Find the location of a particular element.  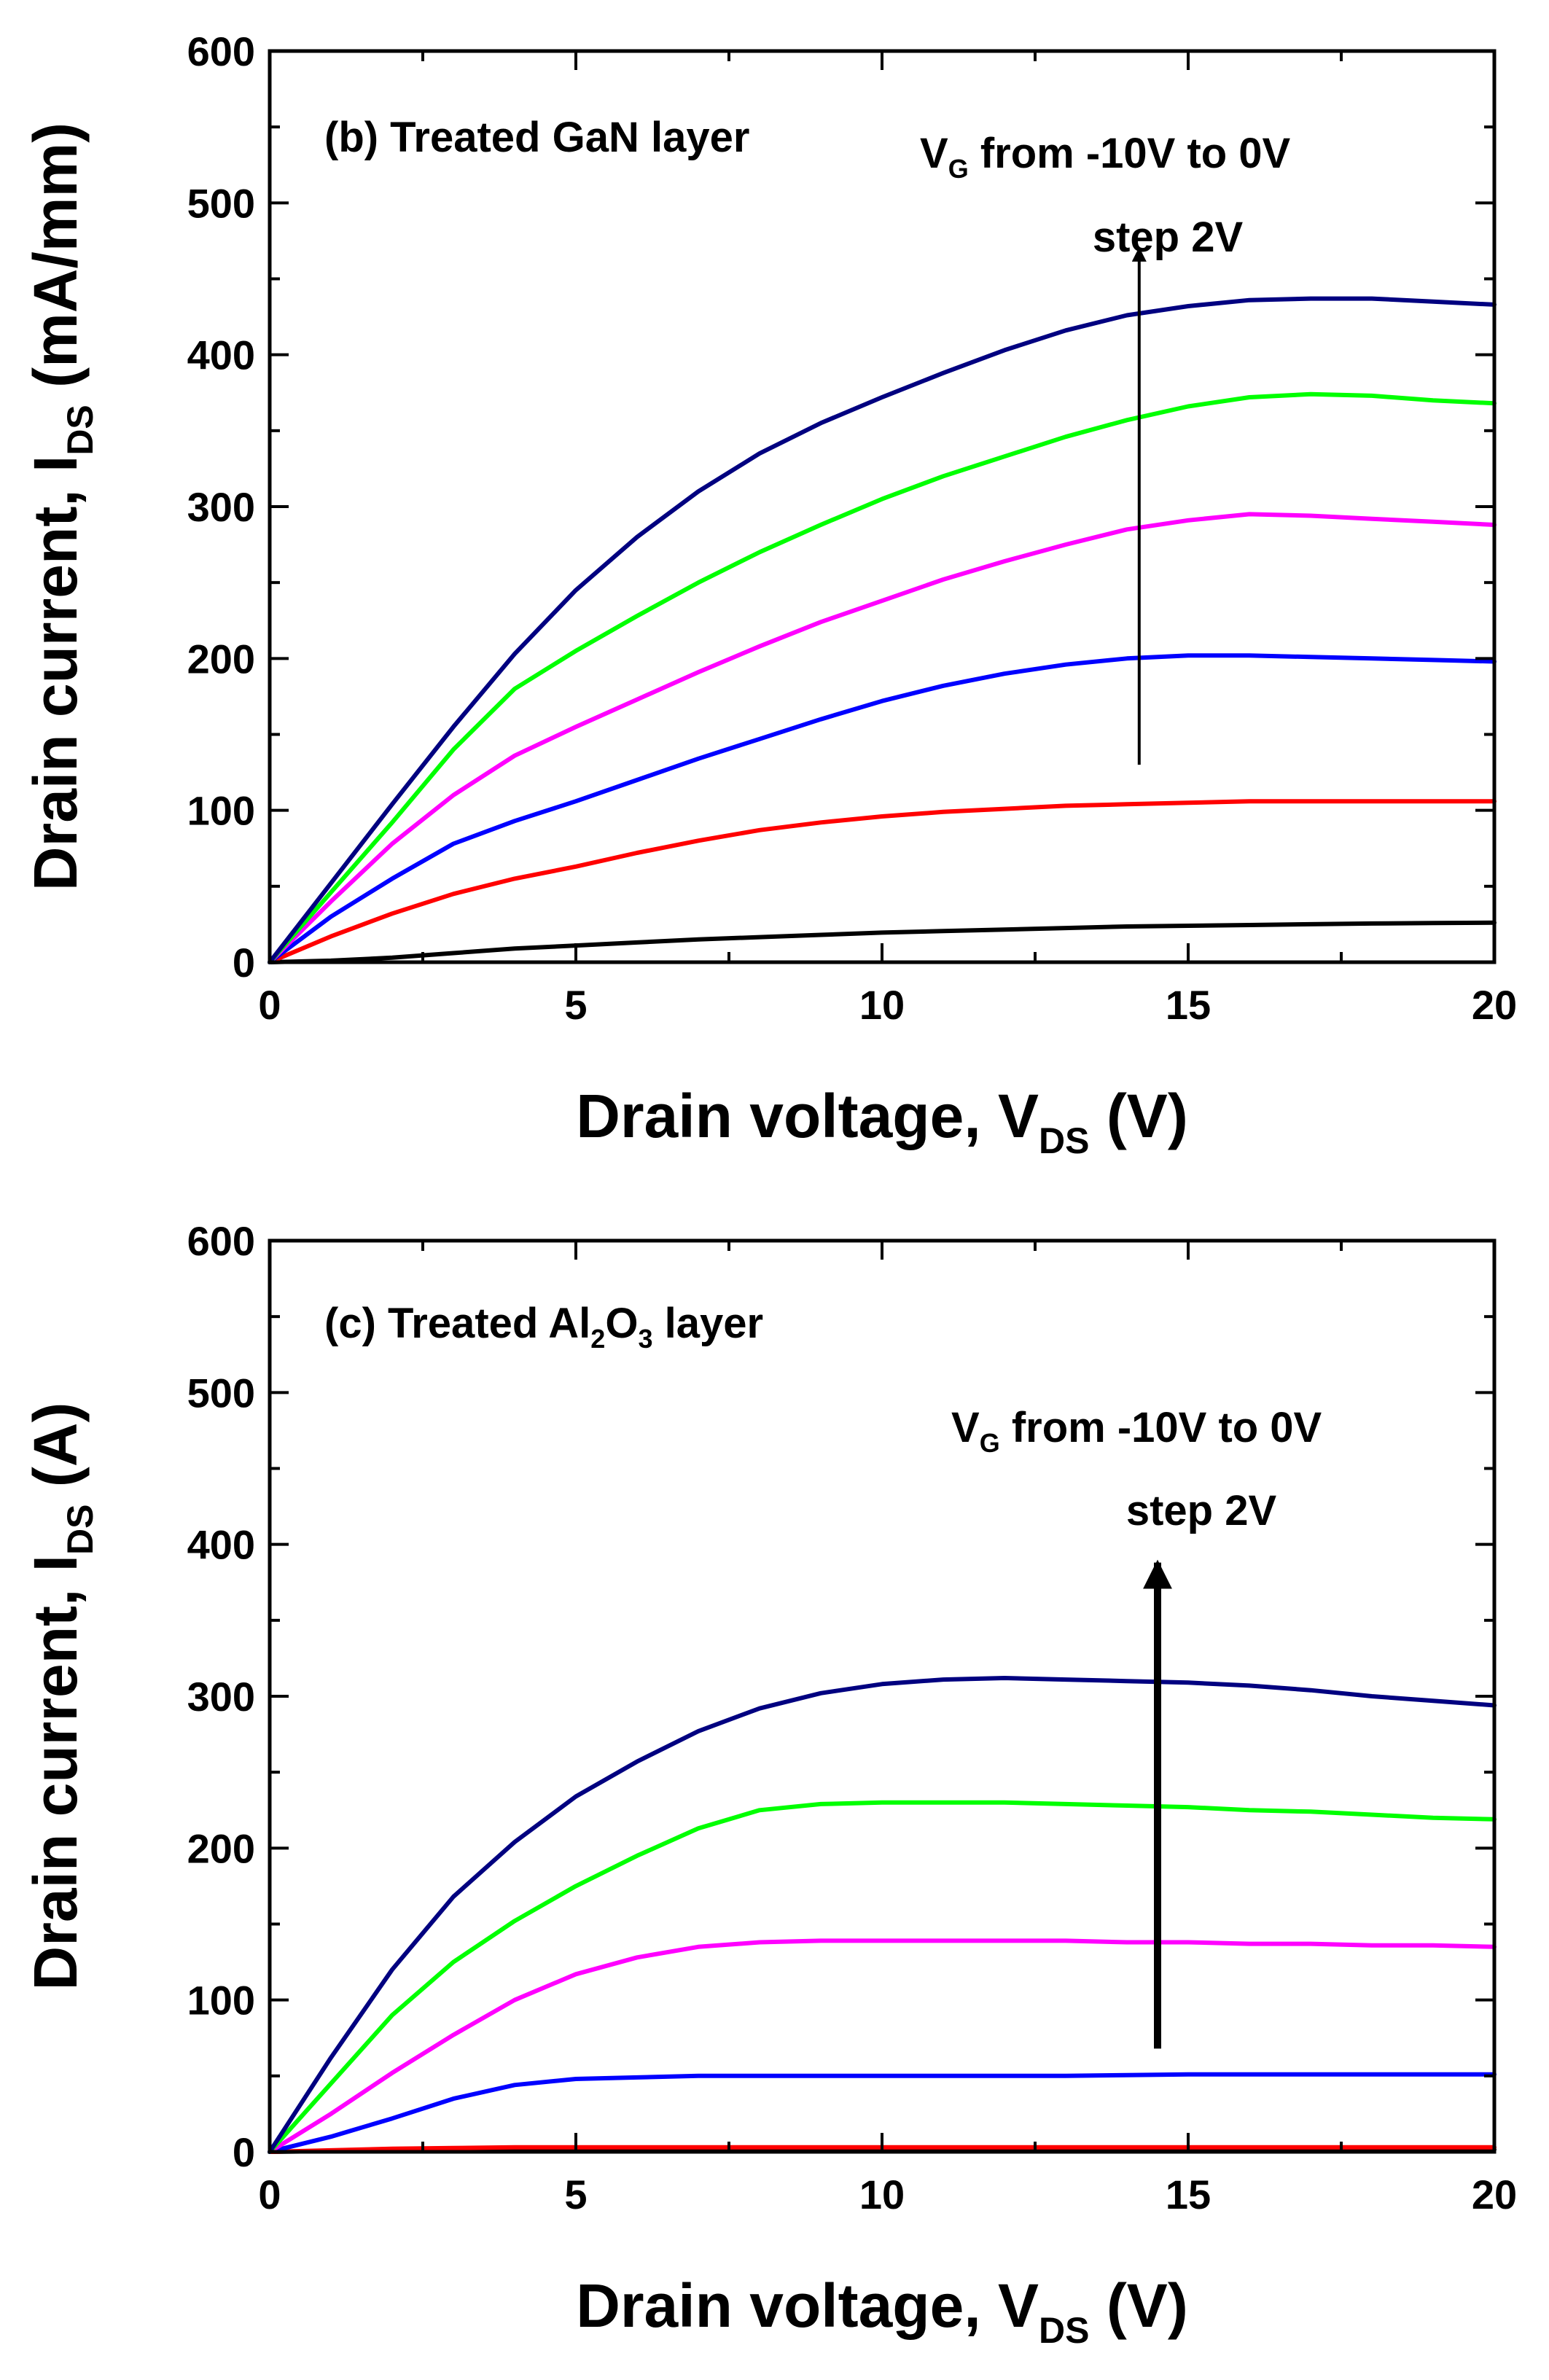

annotation-vg-b: VG from -10V to 0V is located at coordinates (1105, 157).